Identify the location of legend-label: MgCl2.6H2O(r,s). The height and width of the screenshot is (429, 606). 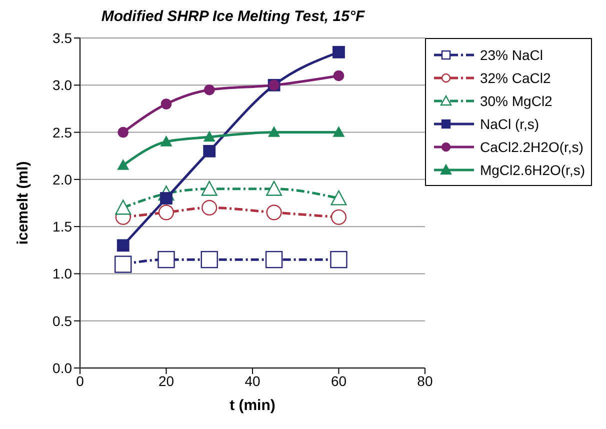
(532, 170).